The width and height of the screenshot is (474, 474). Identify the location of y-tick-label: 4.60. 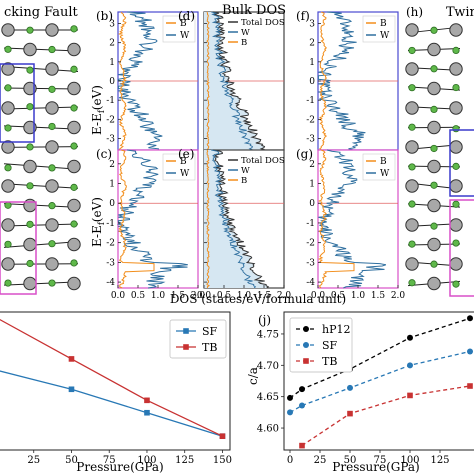
(268, 429).